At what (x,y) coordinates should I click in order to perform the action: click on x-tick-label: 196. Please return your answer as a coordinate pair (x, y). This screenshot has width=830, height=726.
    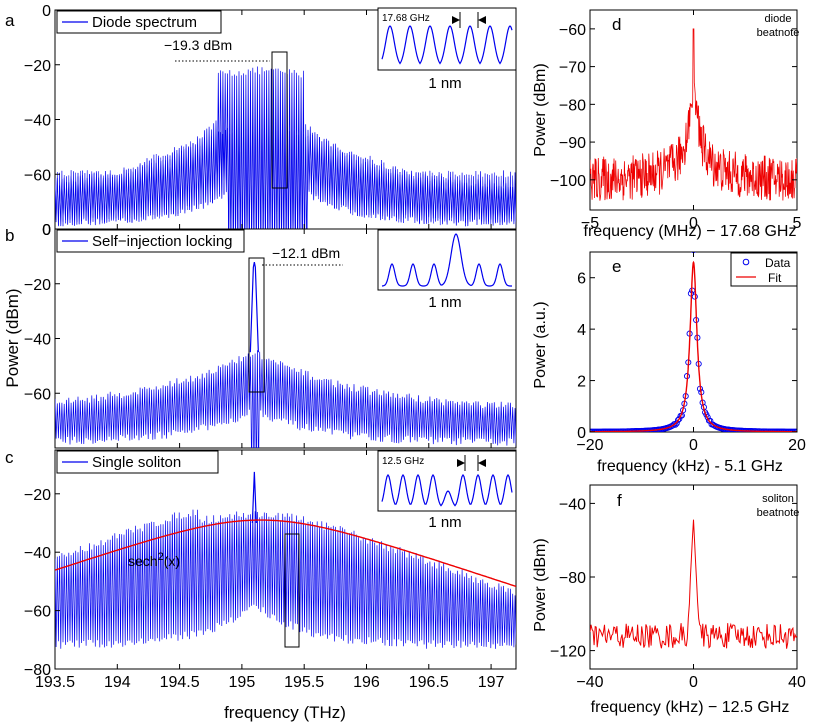
    Looking at the image, I should click on (366, 682).